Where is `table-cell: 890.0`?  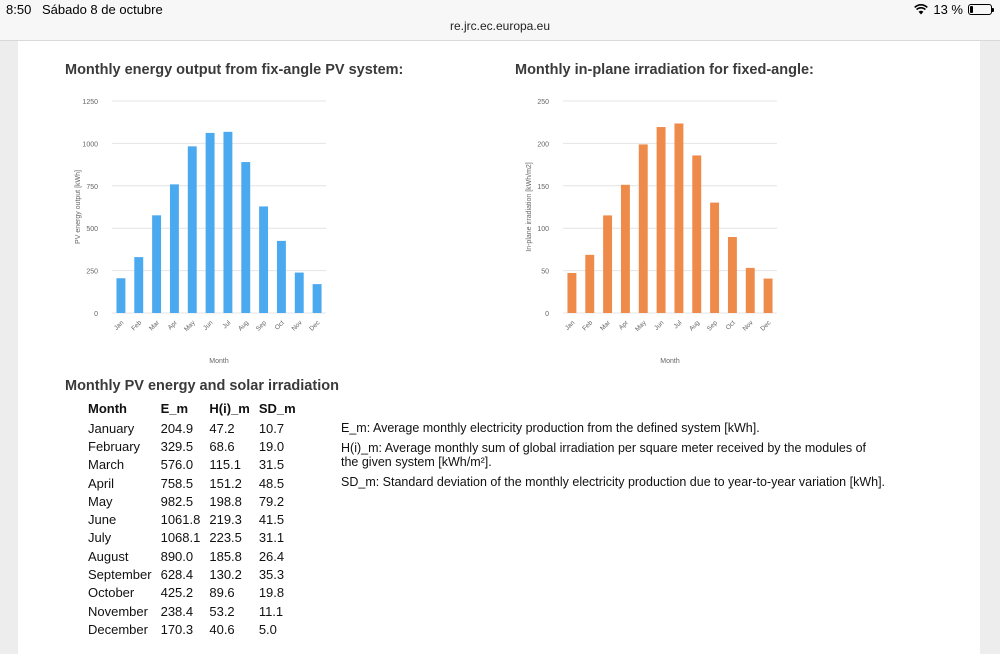 table-cell: 890.0 is located at coordinates (177, 556).